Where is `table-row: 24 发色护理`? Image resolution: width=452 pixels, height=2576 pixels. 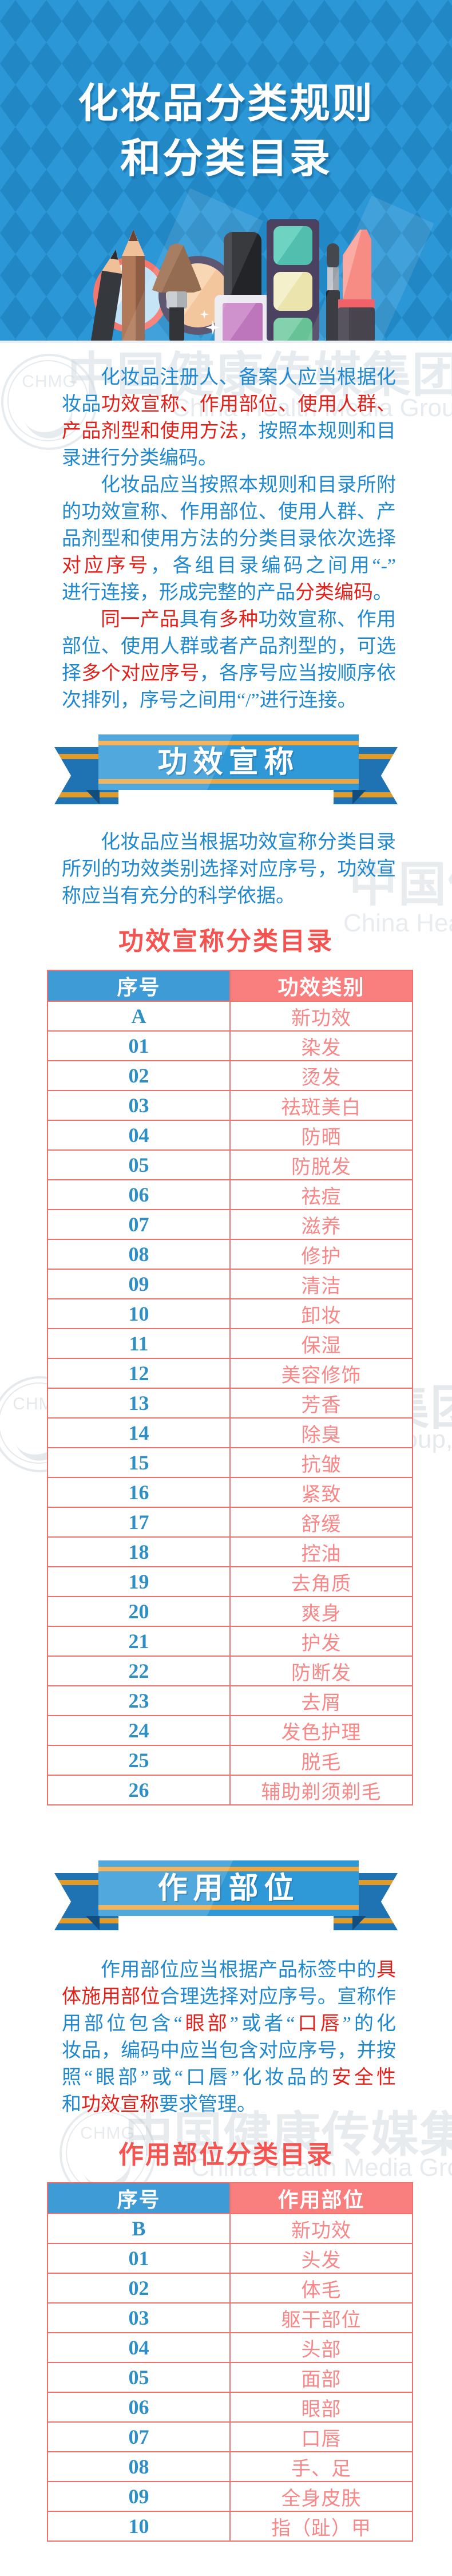 table-row: 24 发色护理 is located at coordinates (230, 1730).